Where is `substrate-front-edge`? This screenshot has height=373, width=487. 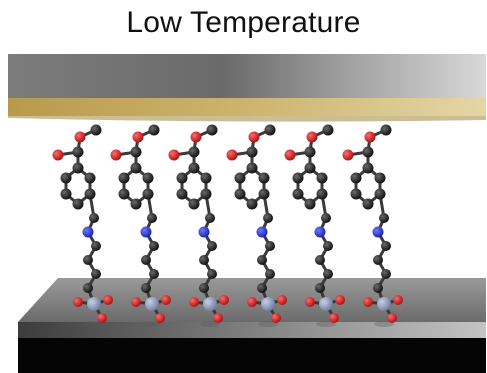 substrate-front-edge is located at coordinates (252, 330).